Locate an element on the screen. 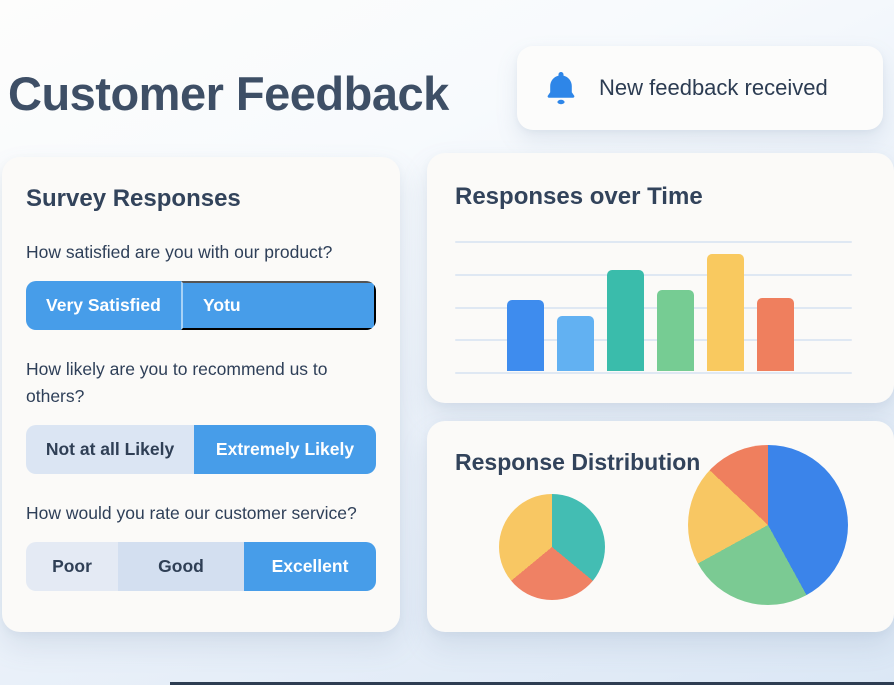  service-rating-options: Poor Good Excellent is located at coordinates (201, 566).